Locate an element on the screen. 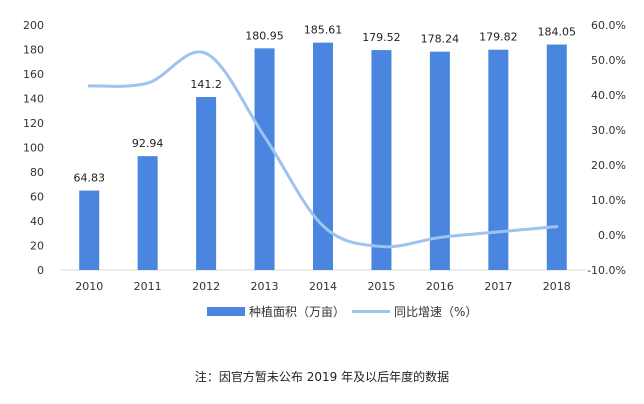 Image resolution: width=644 pixels, height=404 pixels. y-right-tick-label: 10.0% is located at coordinates (608, 200).